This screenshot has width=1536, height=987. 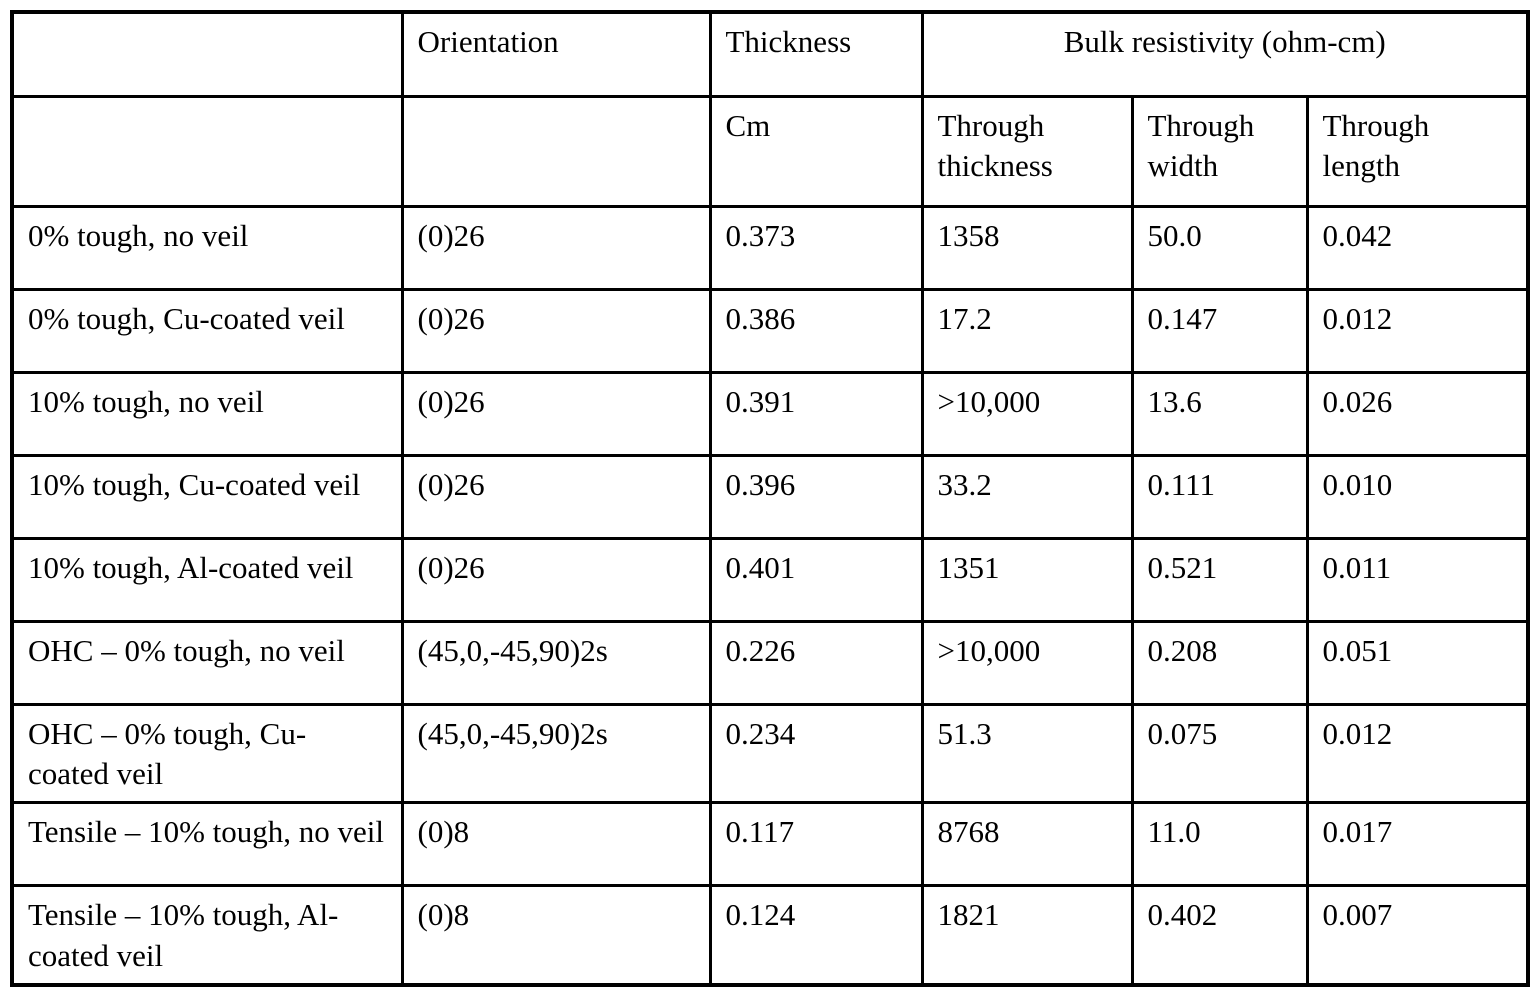 I want to click on cell-sample-label: 0% tough, no veil, so click(x=207, y=247).